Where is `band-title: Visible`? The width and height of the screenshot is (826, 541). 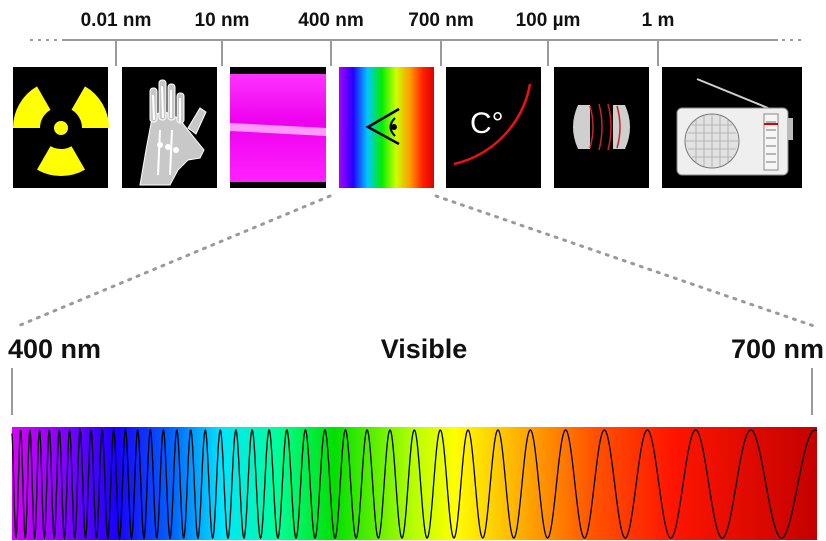
band-title: Visible is located at coordinates (424, 349).